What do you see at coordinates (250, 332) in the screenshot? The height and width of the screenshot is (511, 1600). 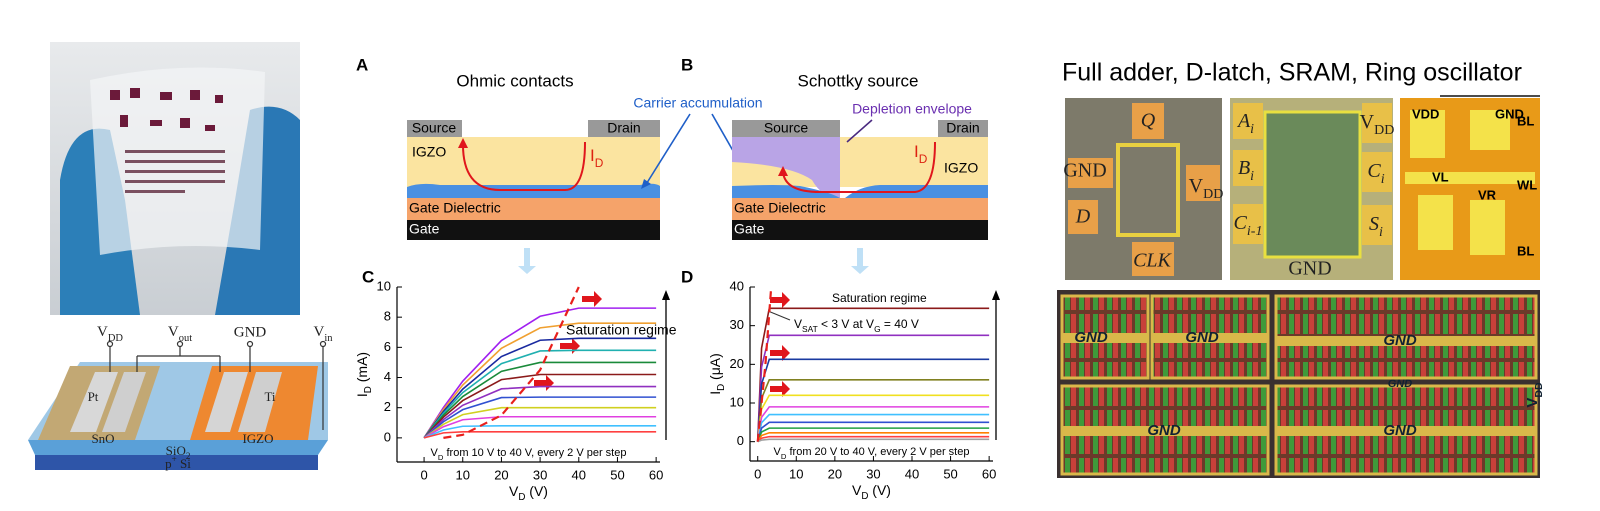 I see `gnd-label: GND` at bounding box center [250, 332].